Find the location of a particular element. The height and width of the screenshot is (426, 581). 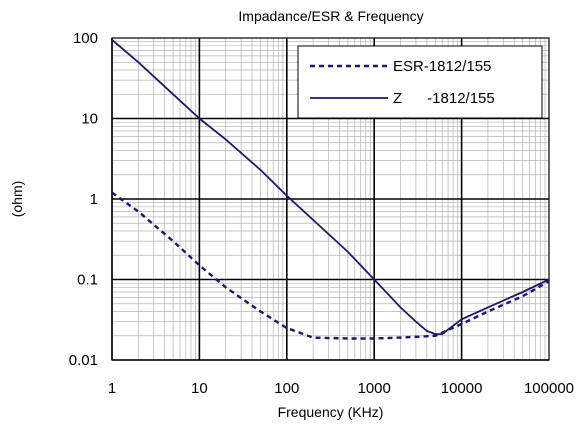

x-tick-label: 10000 is located at coordinates (462, 388).